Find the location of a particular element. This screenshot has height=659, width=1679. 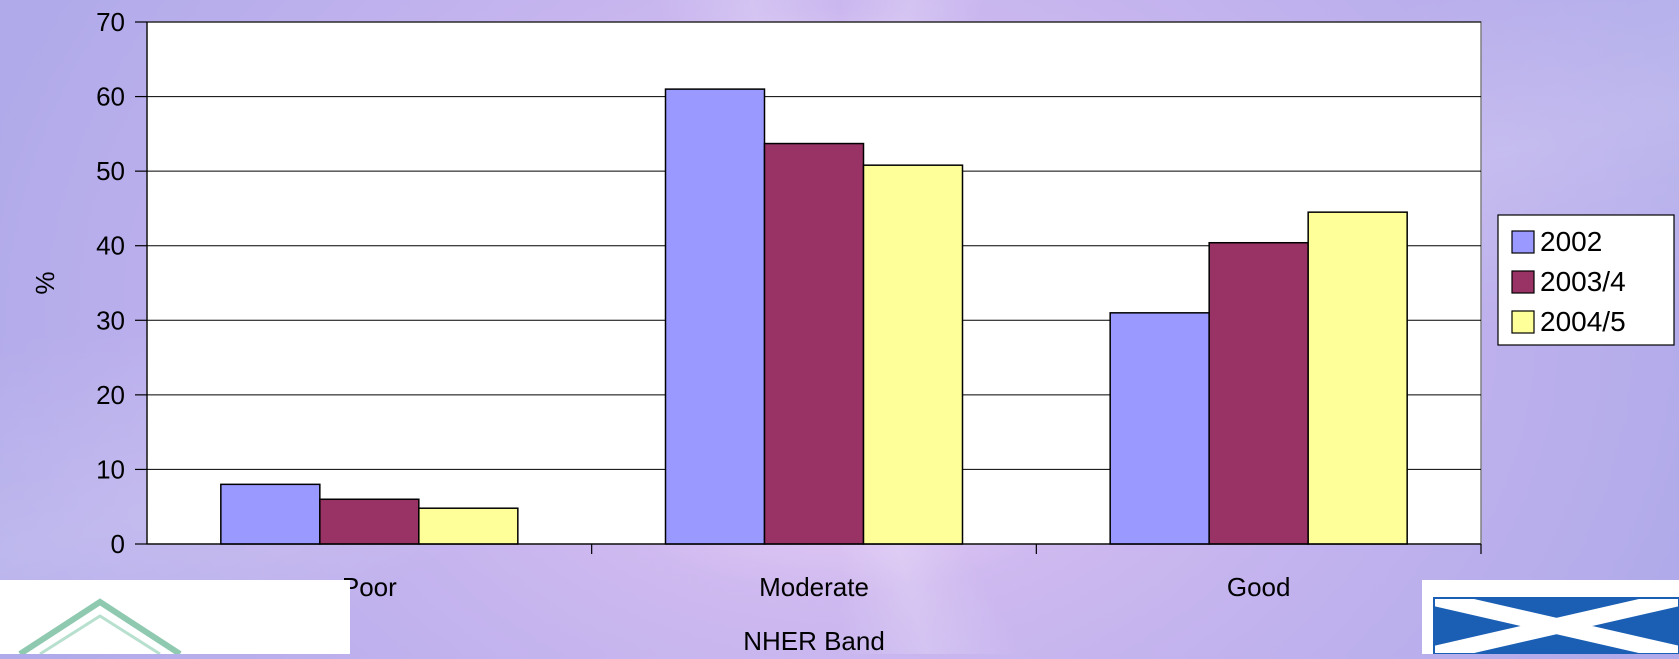

x-tick-labels: Poor Moderate Good is located at coordinates (816, 587).